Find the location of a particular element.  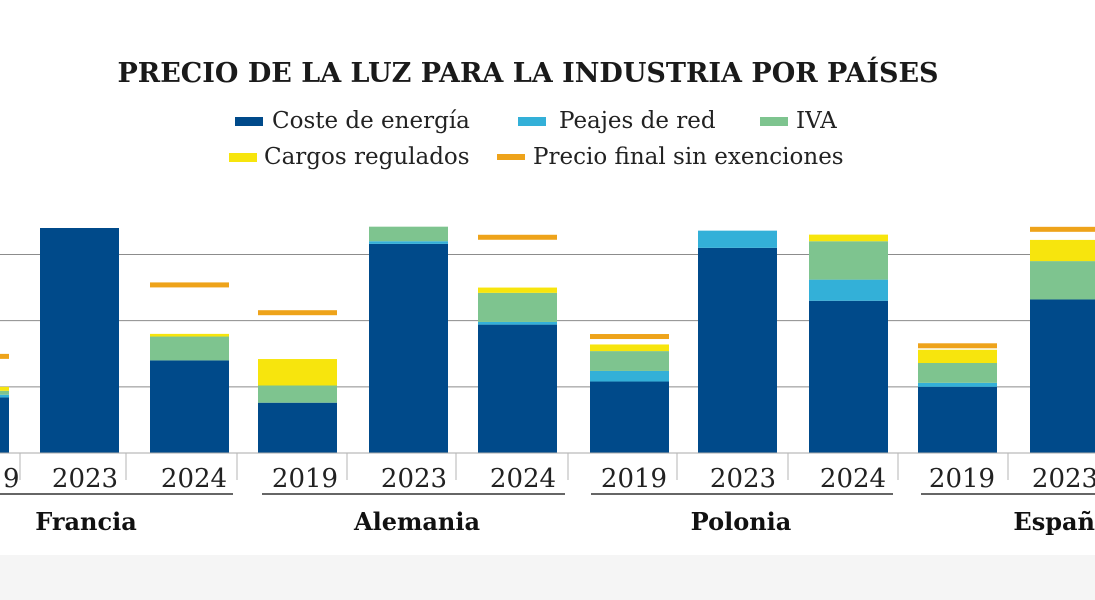

footer-band is located at coordinates (547, 577).